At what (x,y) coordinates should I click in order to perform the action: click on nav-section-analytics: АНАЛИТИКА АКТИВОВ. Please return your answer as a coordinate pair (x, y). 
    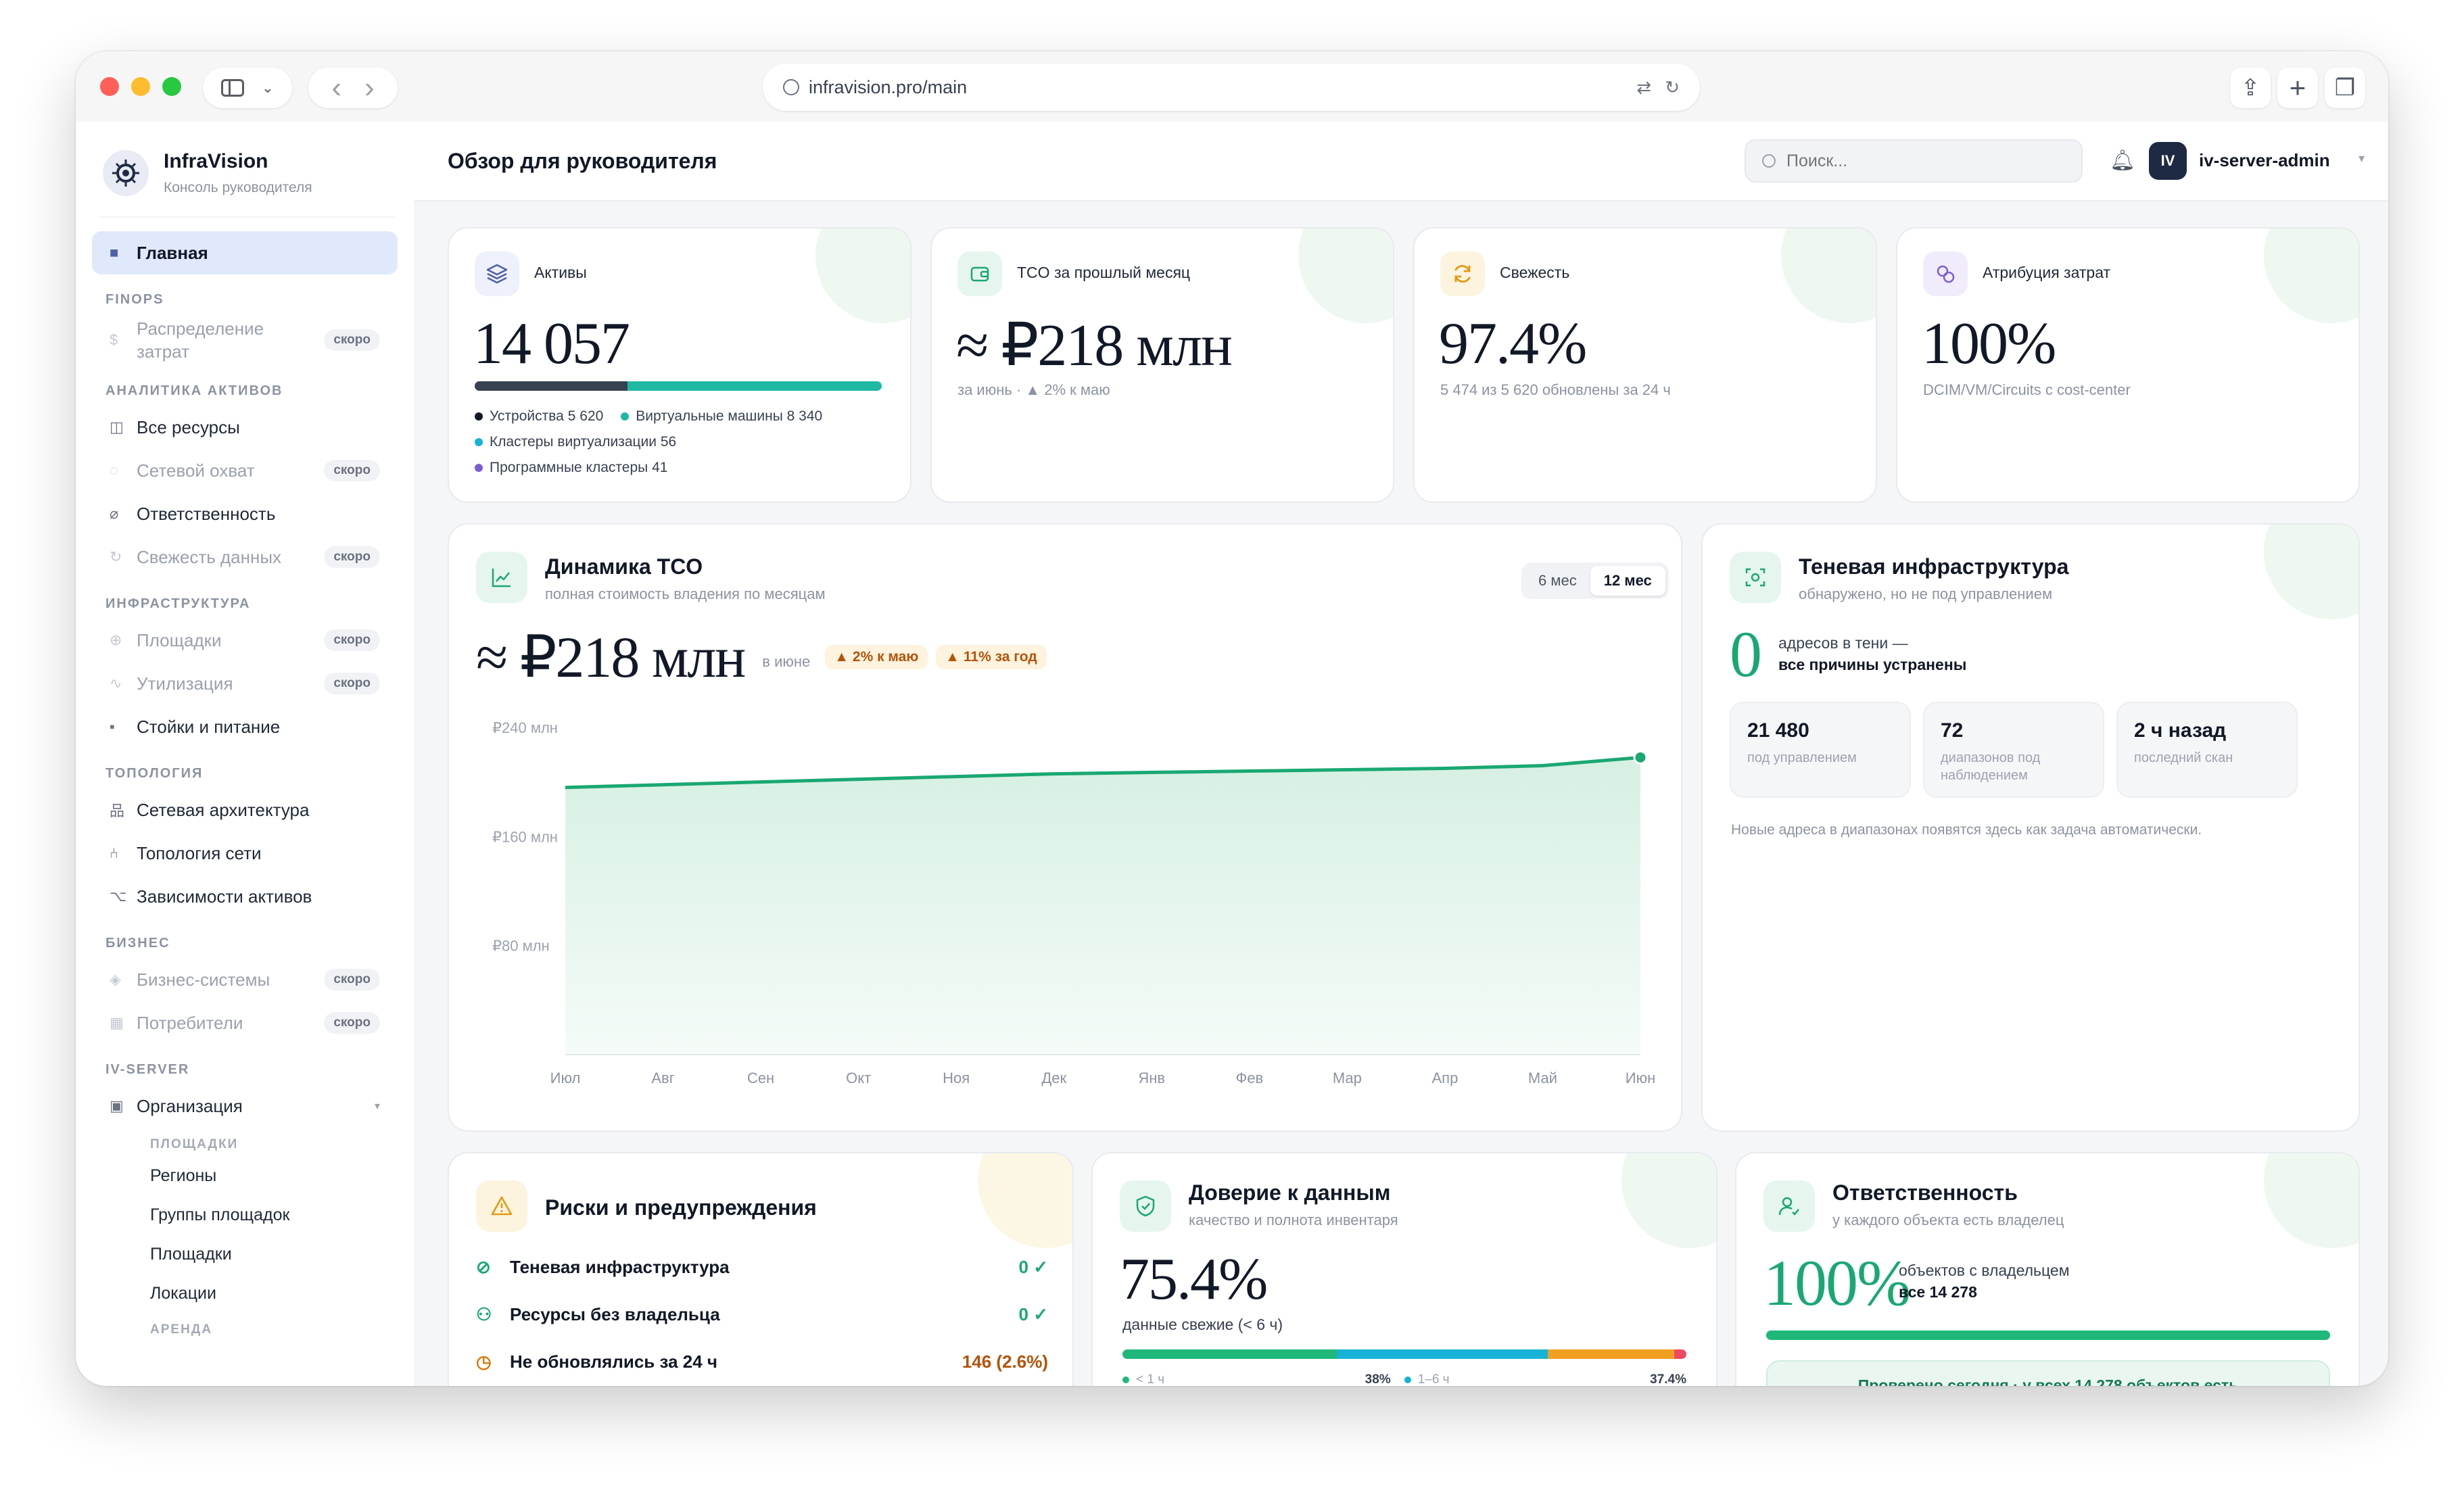
    Looking at the image, I should click on (194, 390).